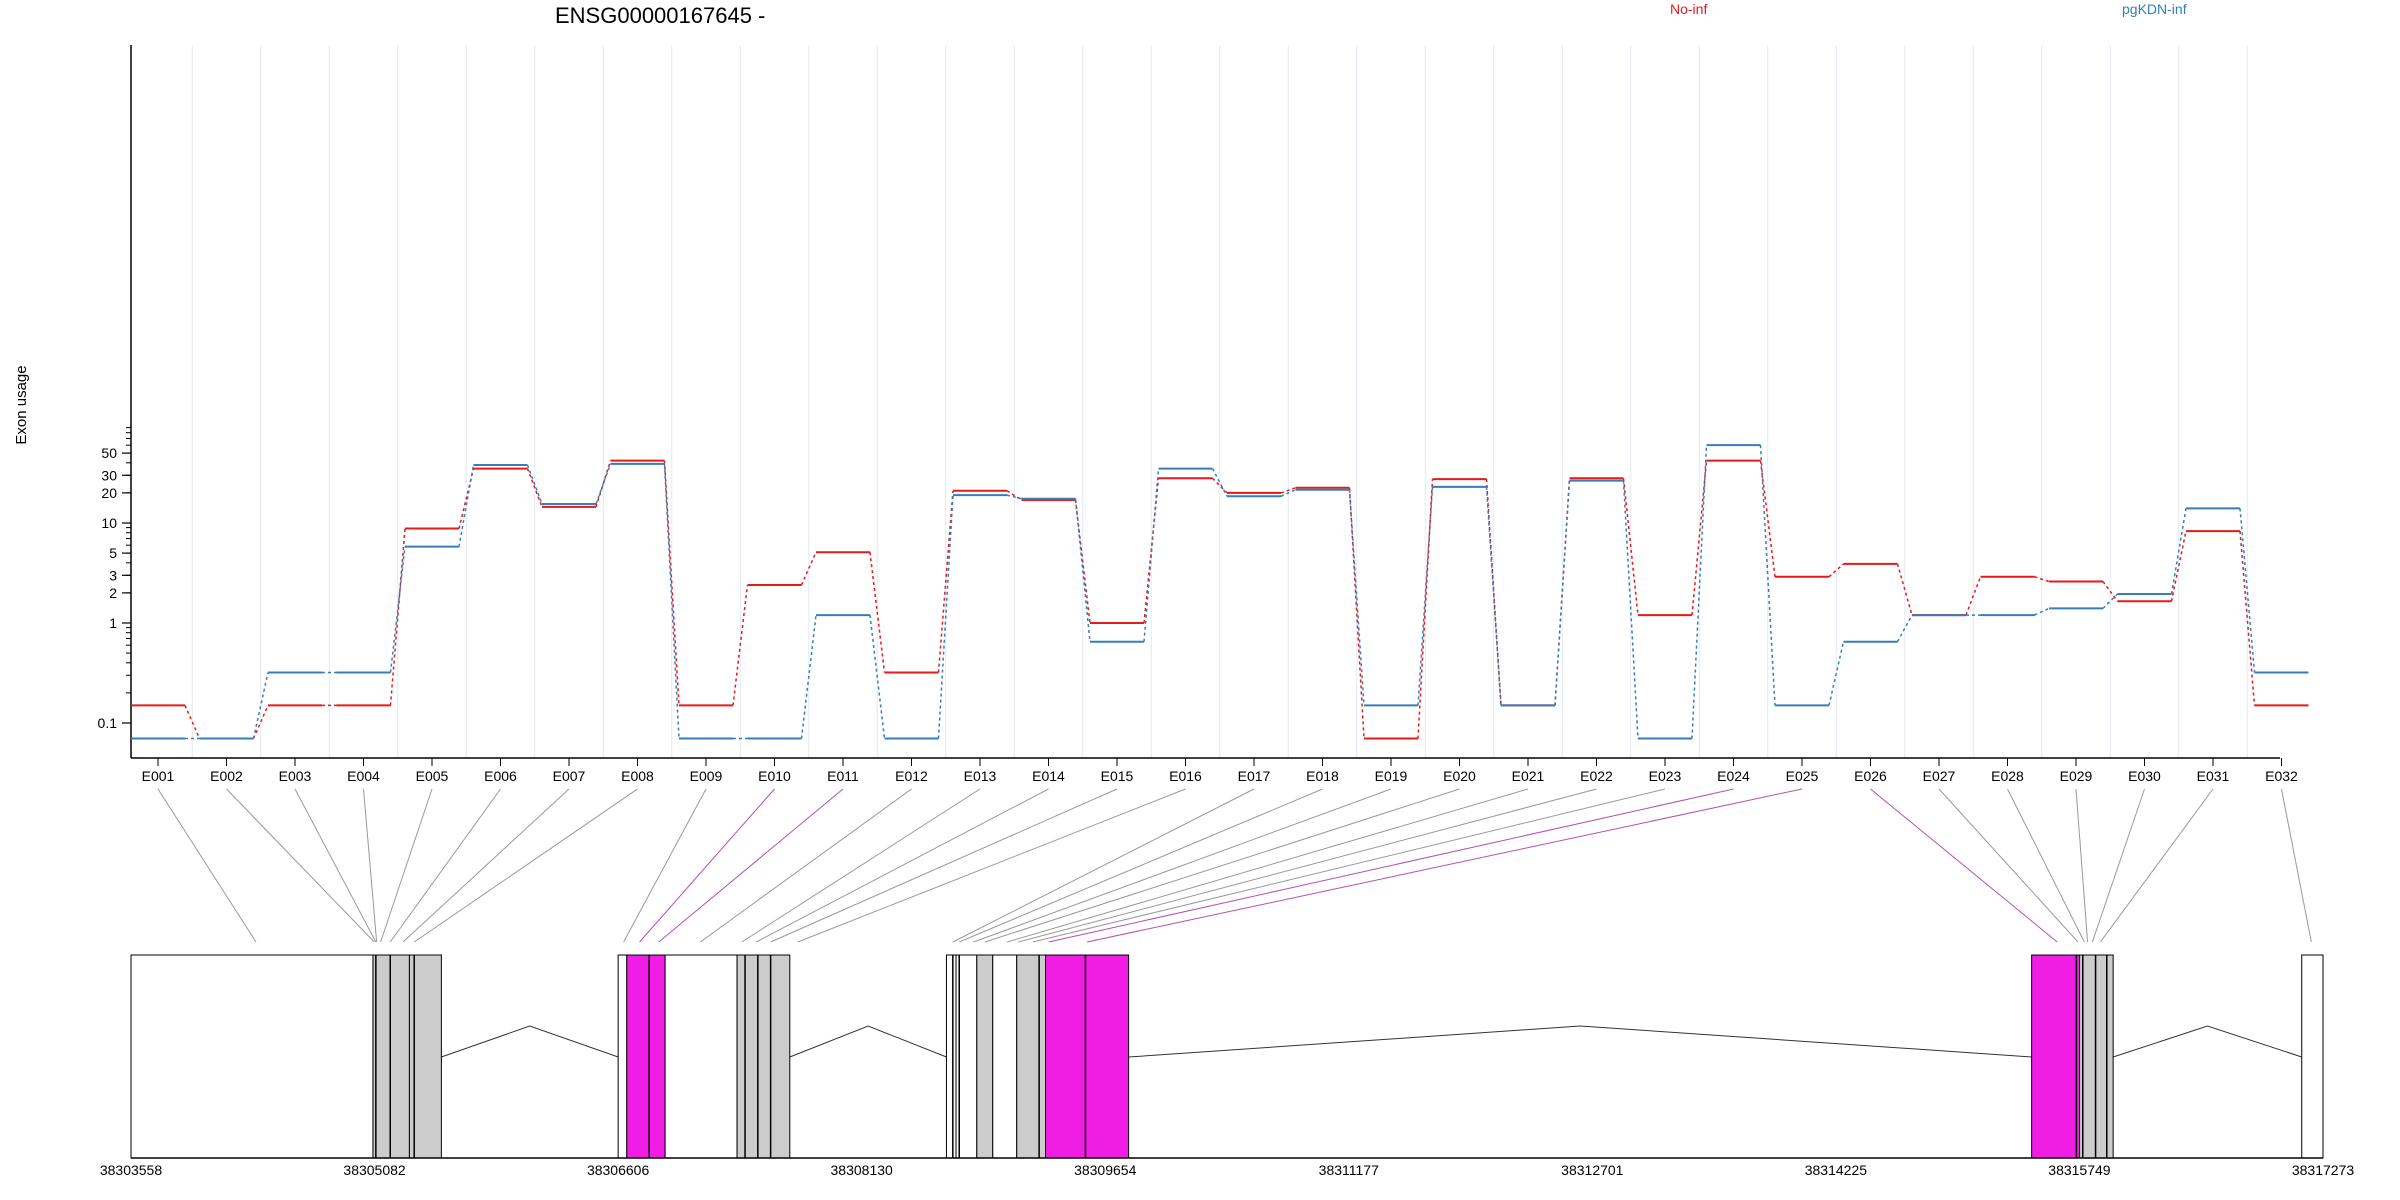 The height and width of the screenshot is (1200, 2400). I want to click on x-tick-label: E009, so click(706, 776).